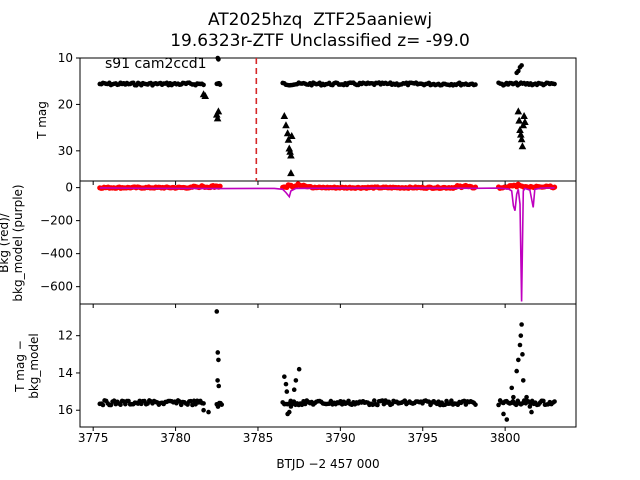 This screenshot has width=640, height=480. Describe the element at coordinates (69, 188) in the screenshot. I see `y-tick-label: 0` at that location.